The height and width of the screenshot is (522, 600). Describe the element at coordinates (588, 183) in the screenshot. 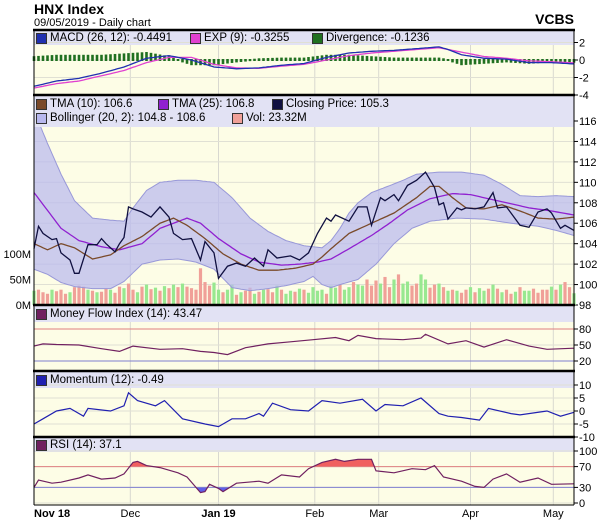

I see `y-tick-label-price: 110` at that location.